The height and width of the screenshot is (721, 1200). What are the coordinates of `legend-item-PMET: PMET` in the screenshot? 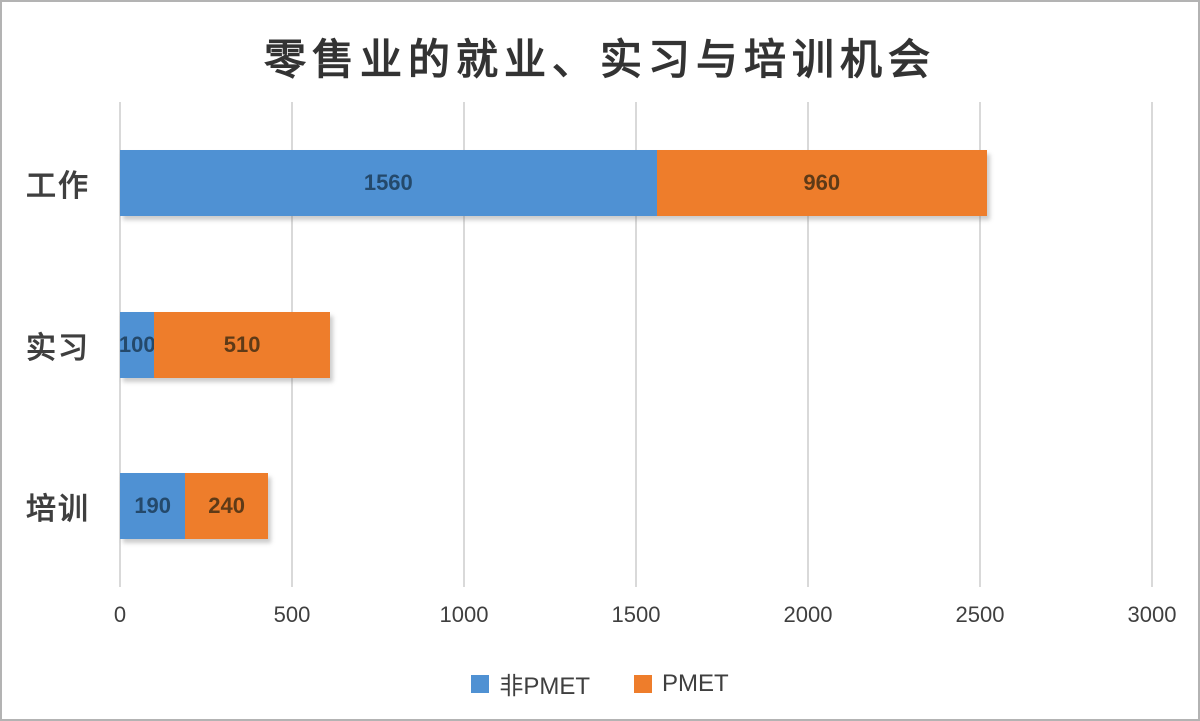 It's located at (681, 684).